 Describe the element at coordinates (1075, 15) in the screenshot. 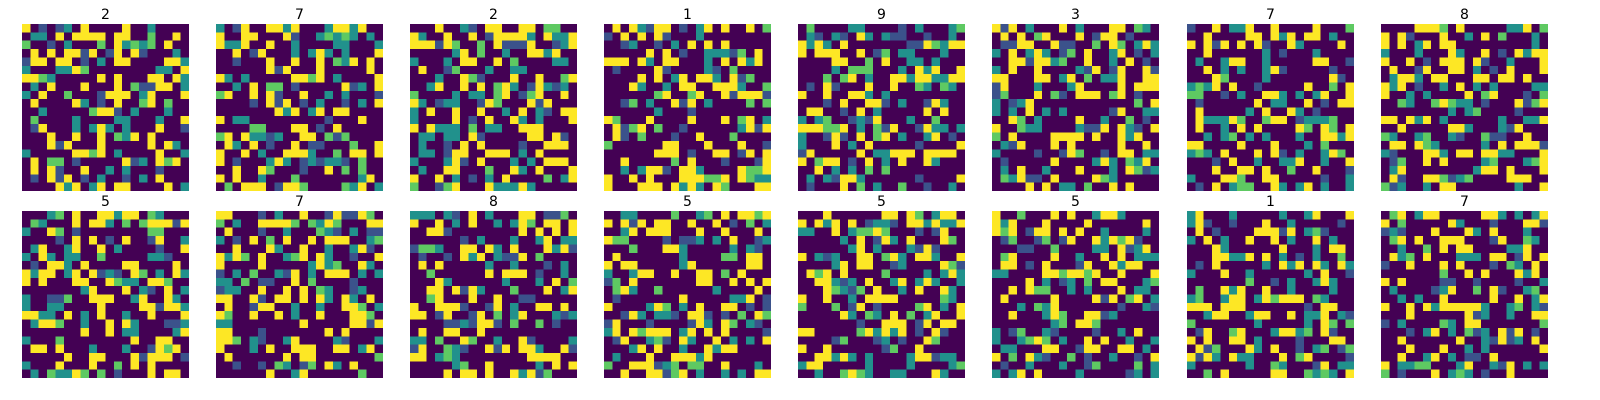

I see `panel-title: 3` at that location.